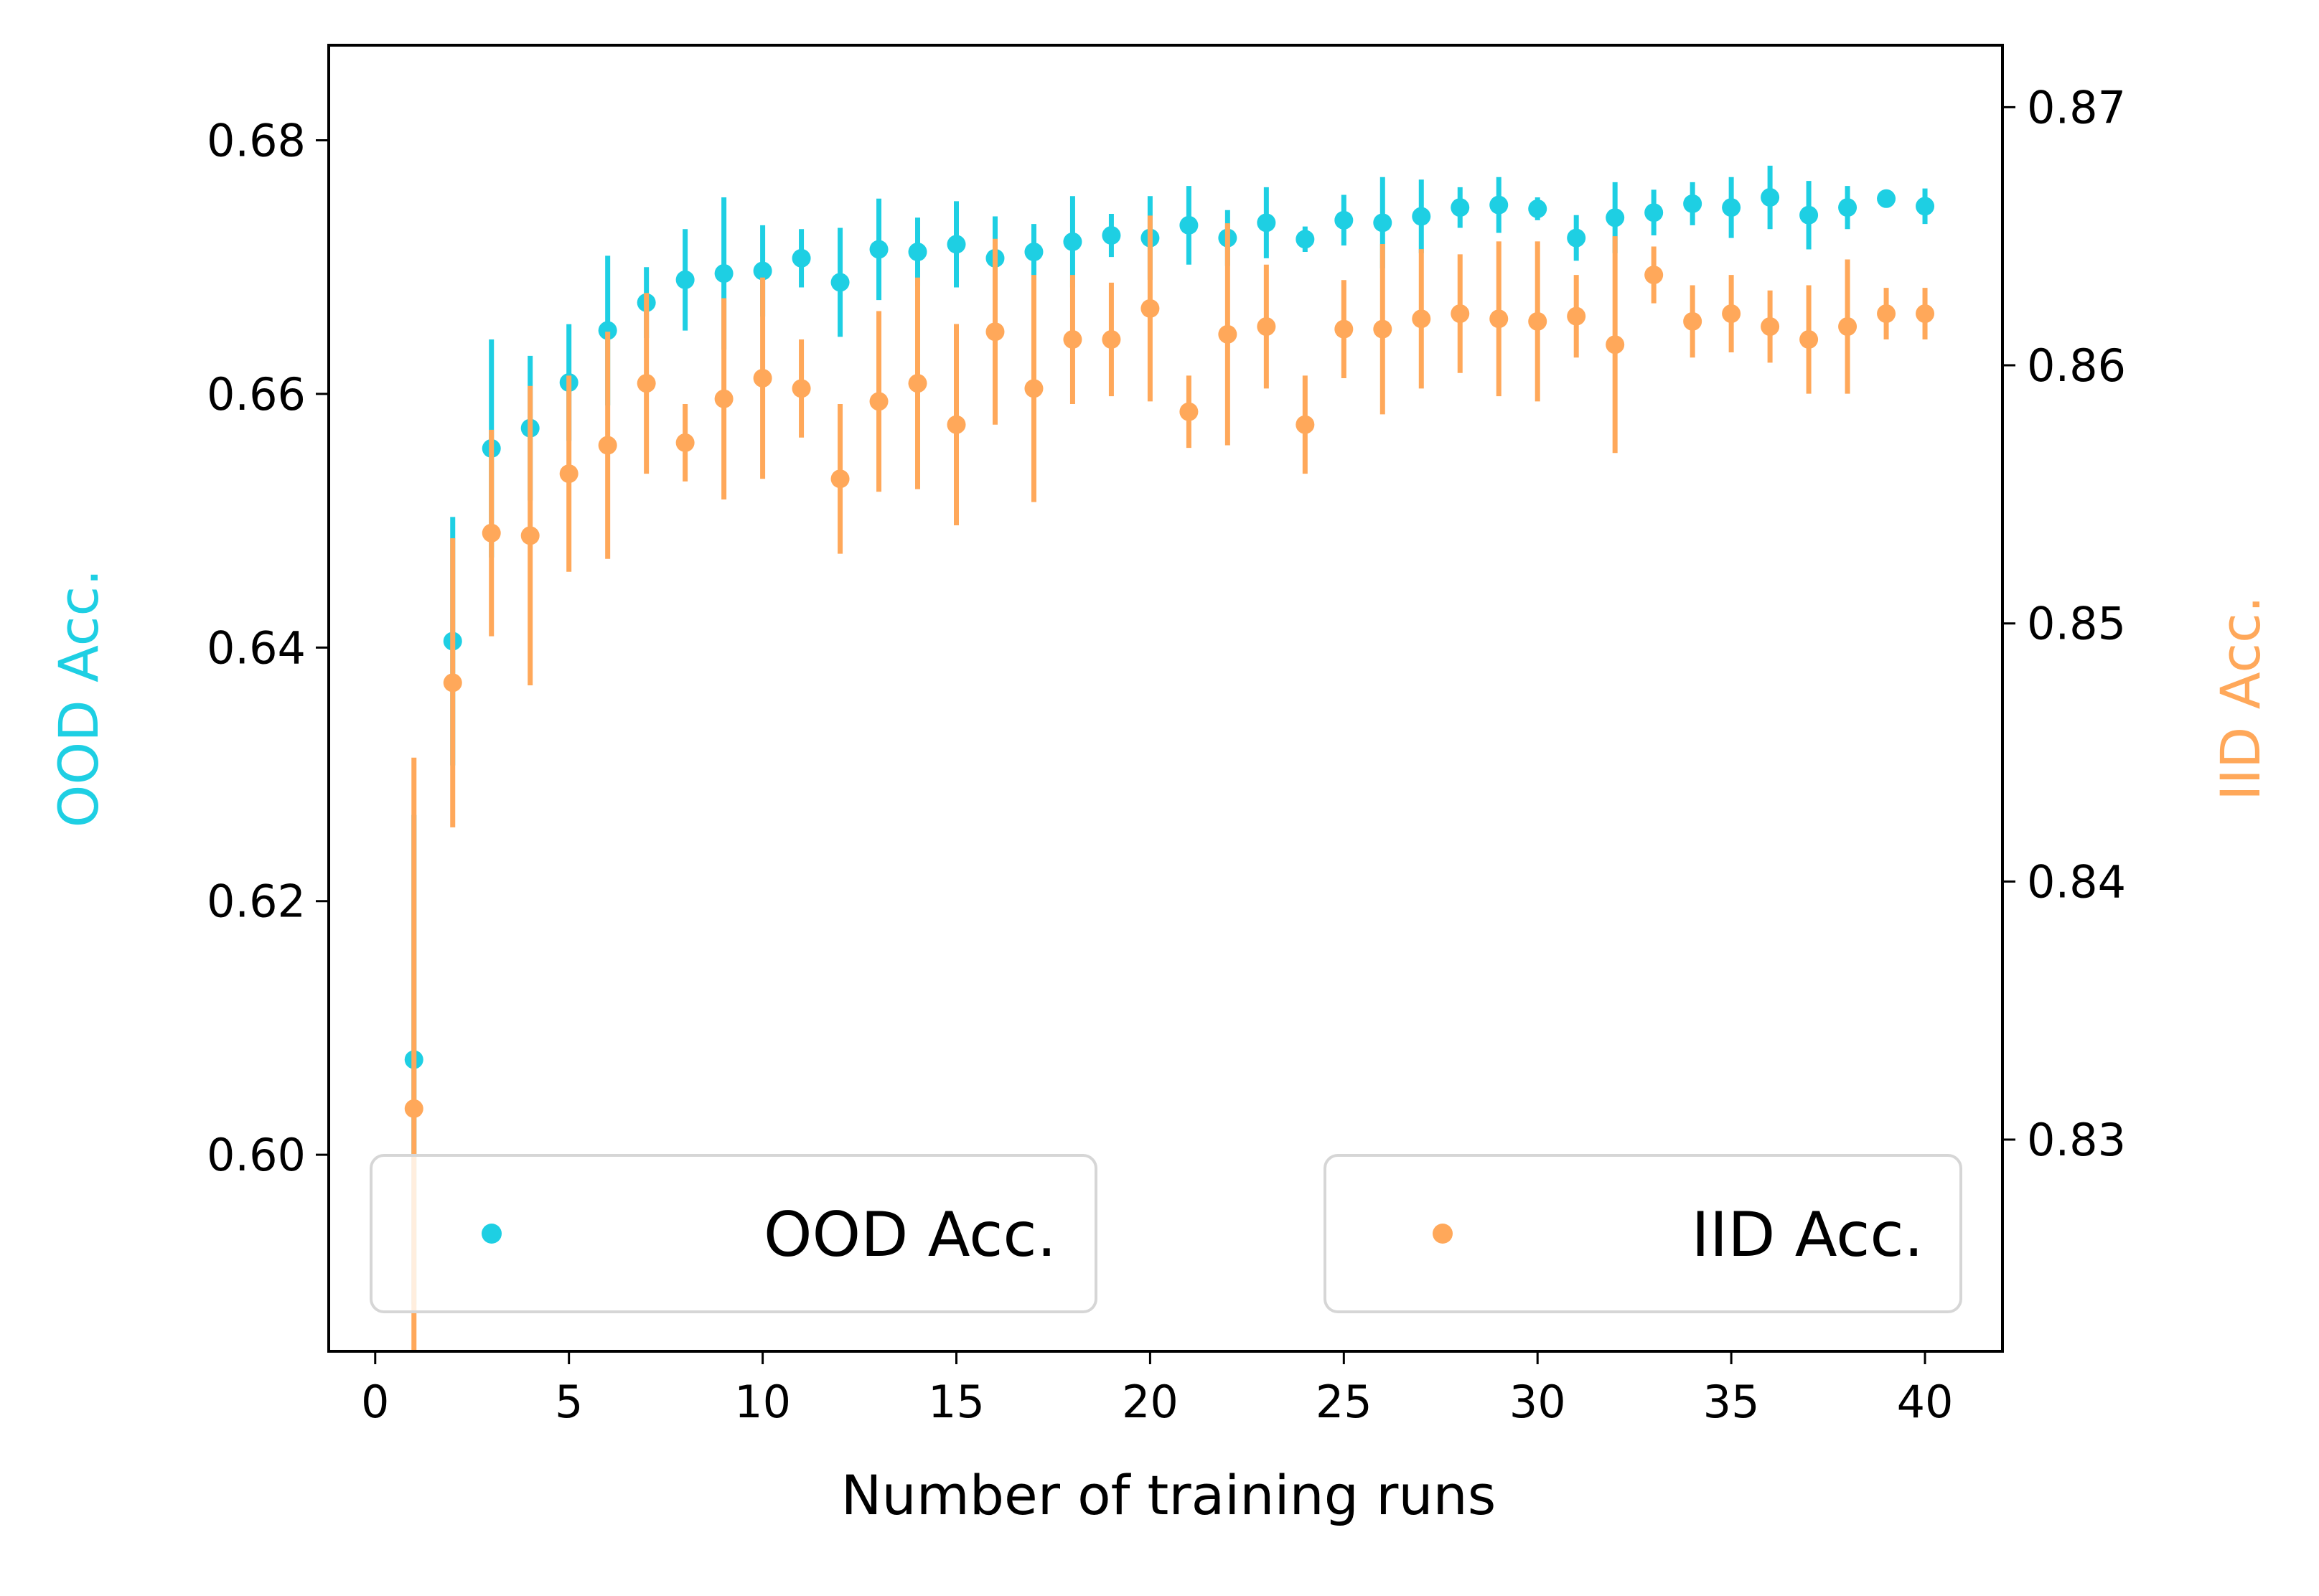 The height and width of the screenshot is (1596, 2319). I want to click on y-left-tick-label: 0.68, so click(256, 141).